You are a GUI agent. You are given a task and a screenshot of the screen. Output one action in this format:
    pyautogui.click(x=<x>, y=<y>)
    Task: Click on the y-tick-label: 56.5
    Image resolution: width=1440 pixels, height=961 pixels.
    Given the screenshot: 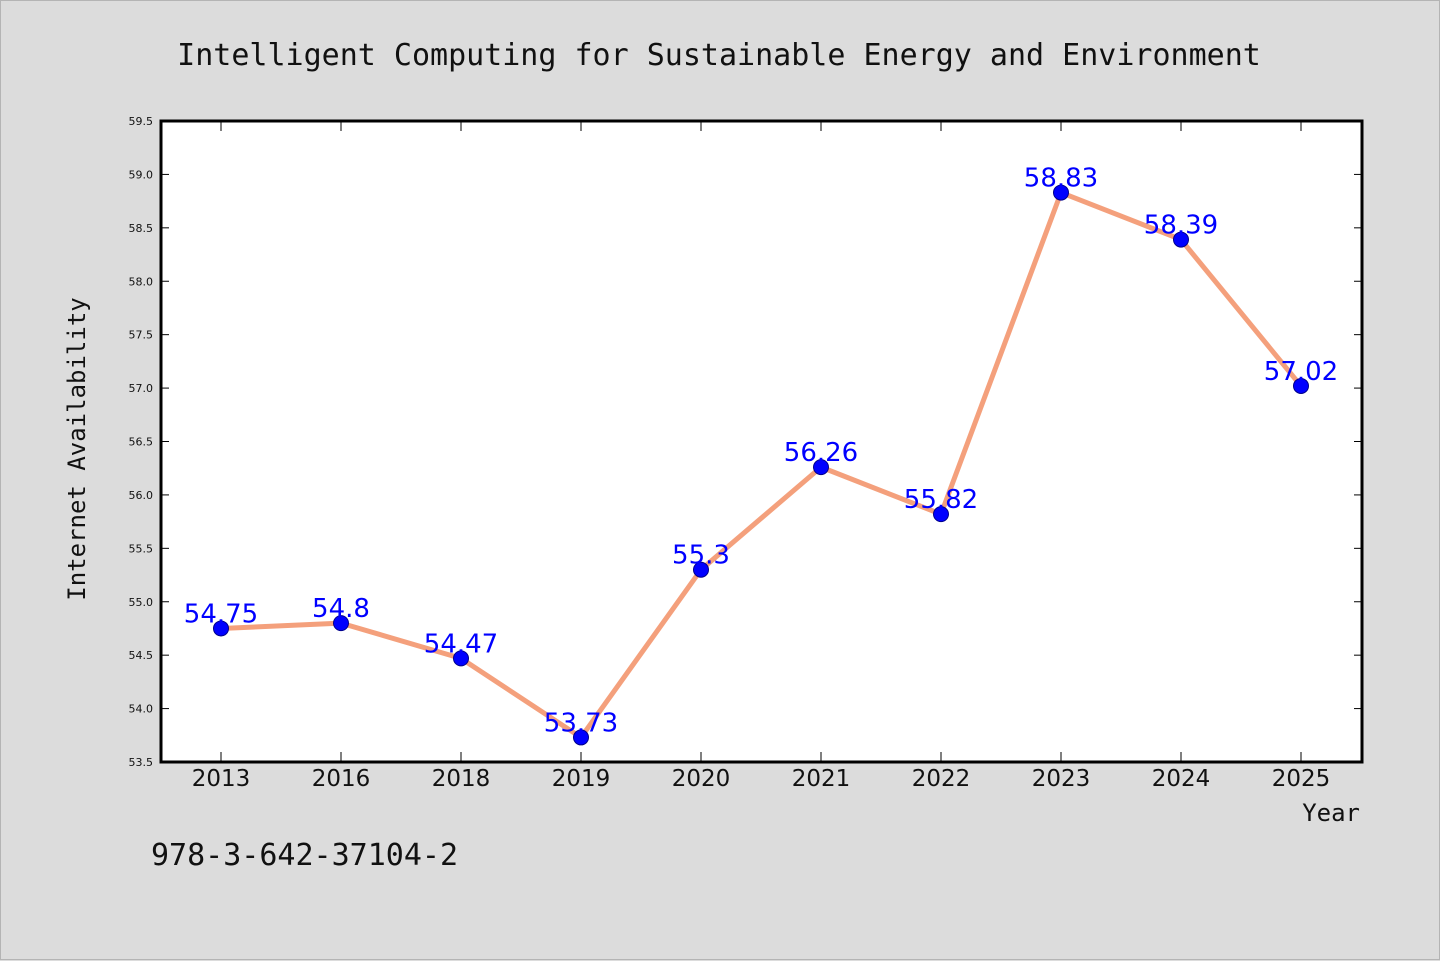 What is the action you would take?
    pyautogui.click(x=141, y=442)
    